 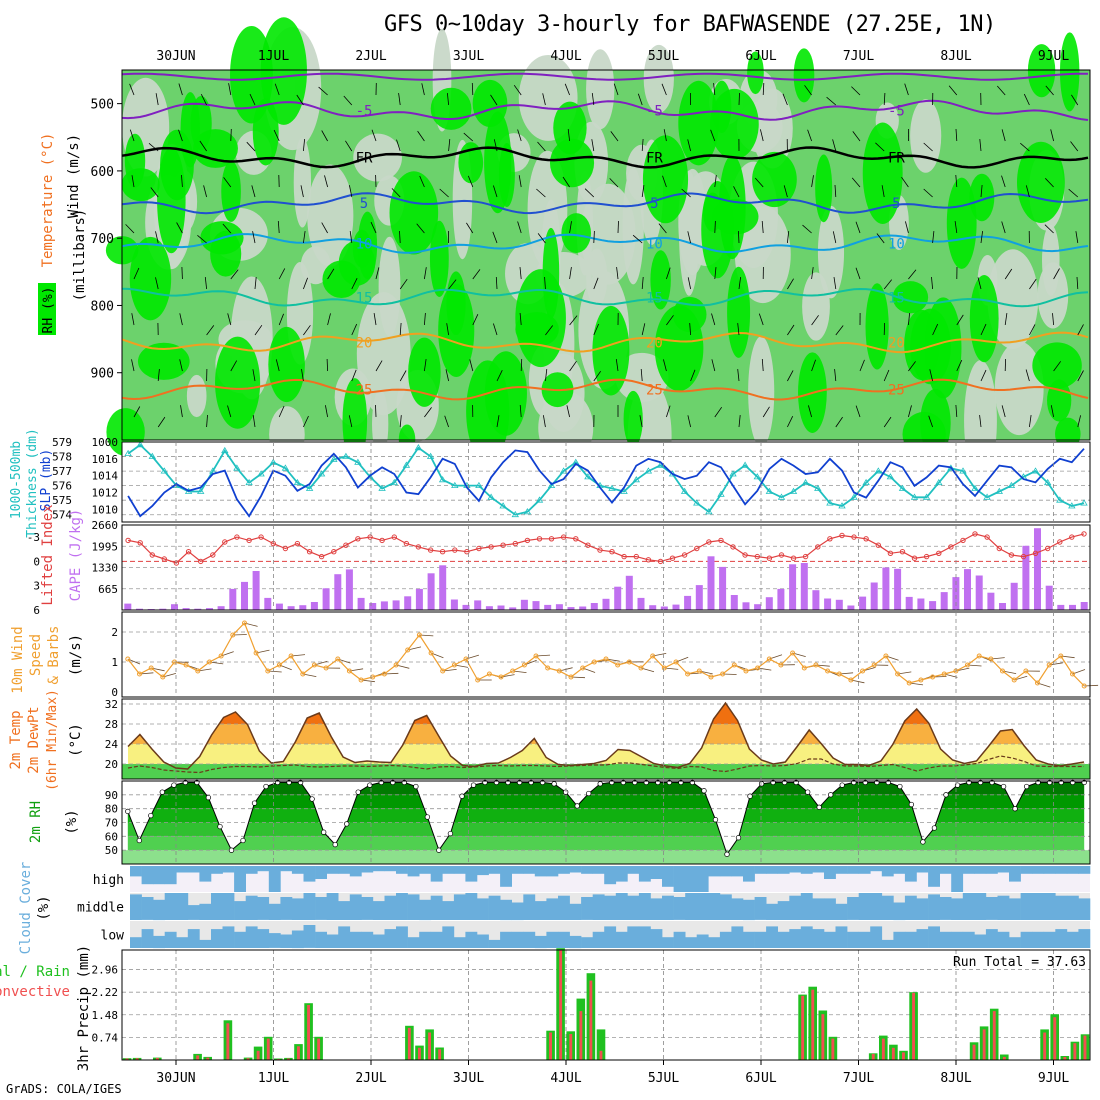 I want to click on isotherm-label: 15, so click(x=364, y=298).